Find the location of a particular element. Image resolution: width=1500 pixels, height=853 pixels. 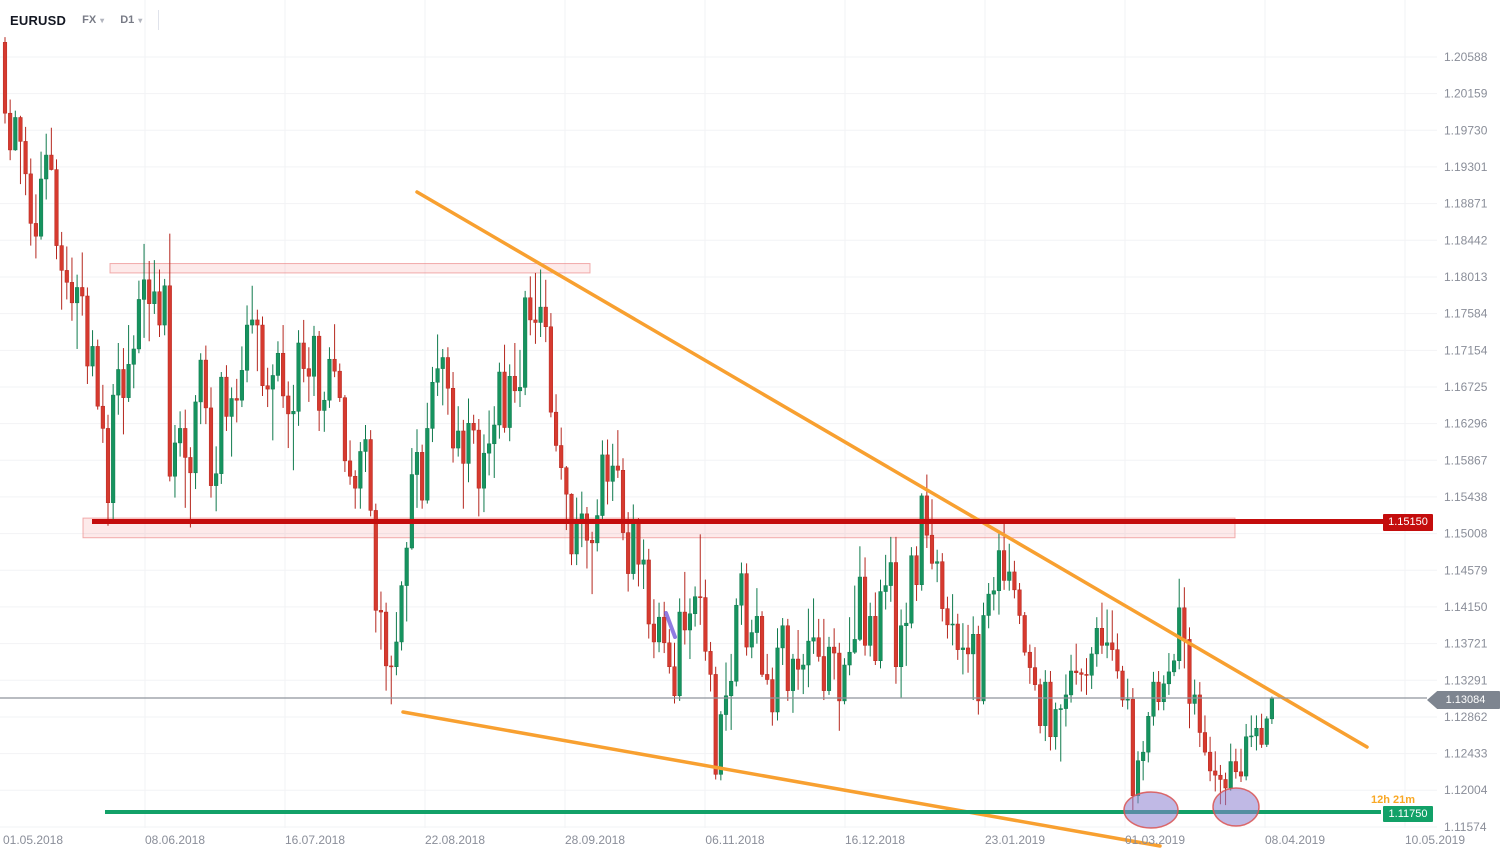

timeframe-selector: D1 ▾ is located at coordinates (131, 20).